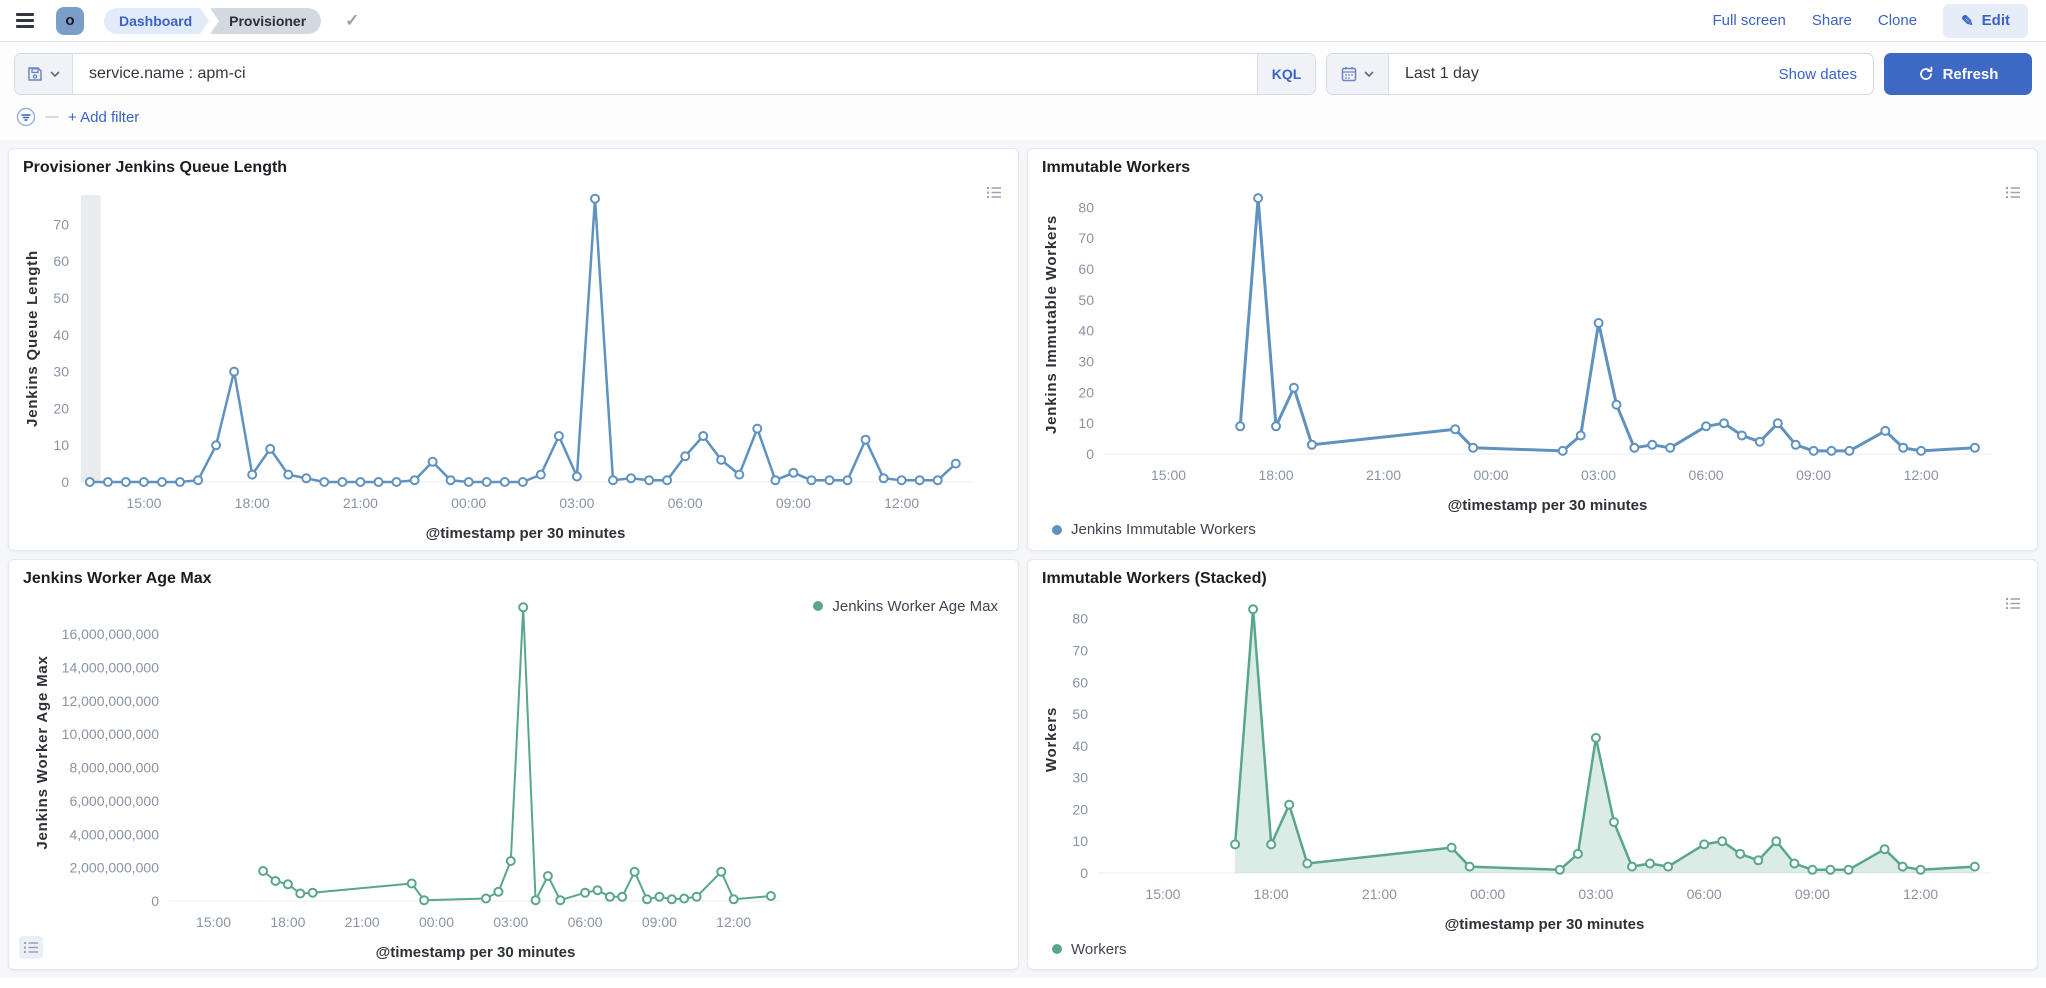 The height and width of the screenshot is (988, 2046). Describe the element at coordinates (1897, 20) in the screenshot. I see `clone-link: Clone` at that location.